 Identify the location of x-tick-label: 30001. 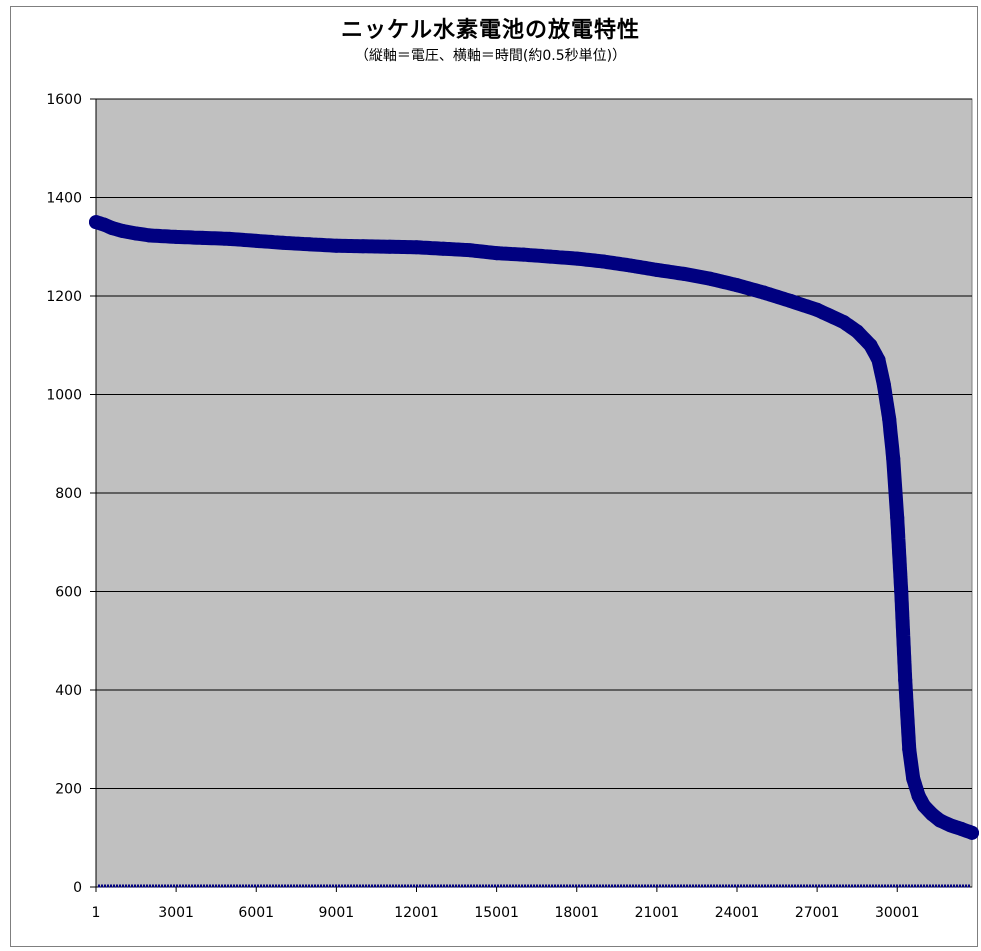
(897, 913).